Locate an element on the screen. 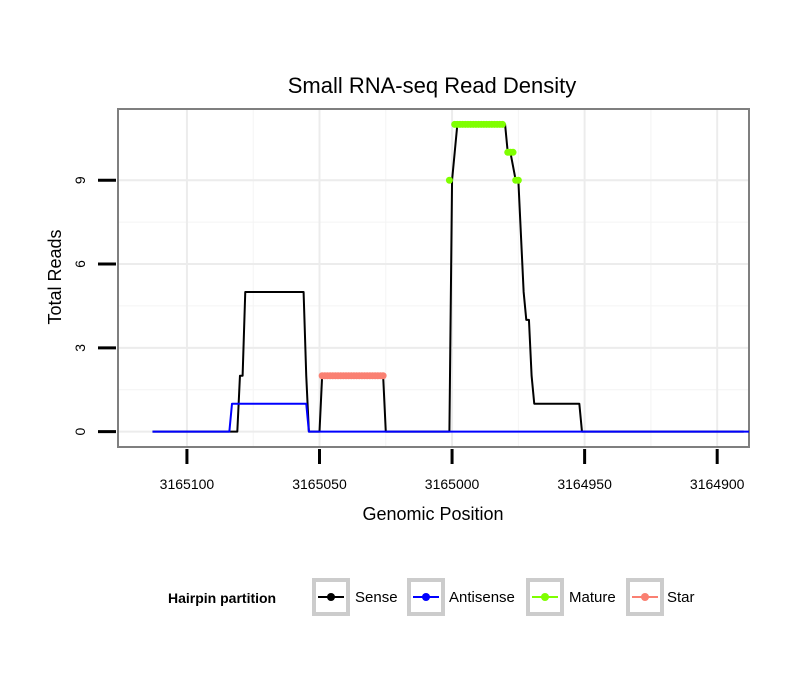 This screenshot has height=690, width=810. y-tick-label: 0 is located at coordinates (80, 432).